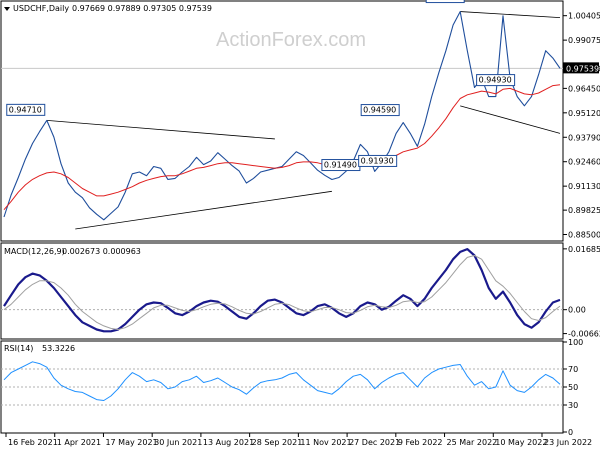 The image size is (600, 450). I want to click on price-axis-tick-label: 0.95120, so click(584, 113).